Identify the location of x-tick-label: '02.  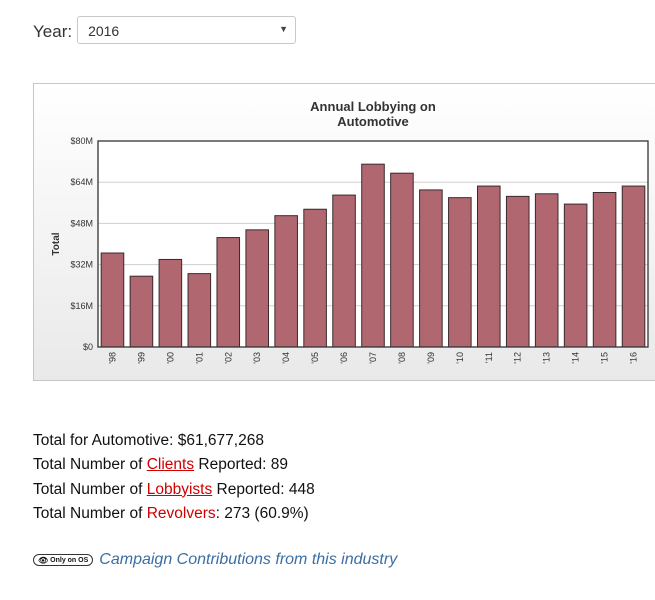
(228, 358).